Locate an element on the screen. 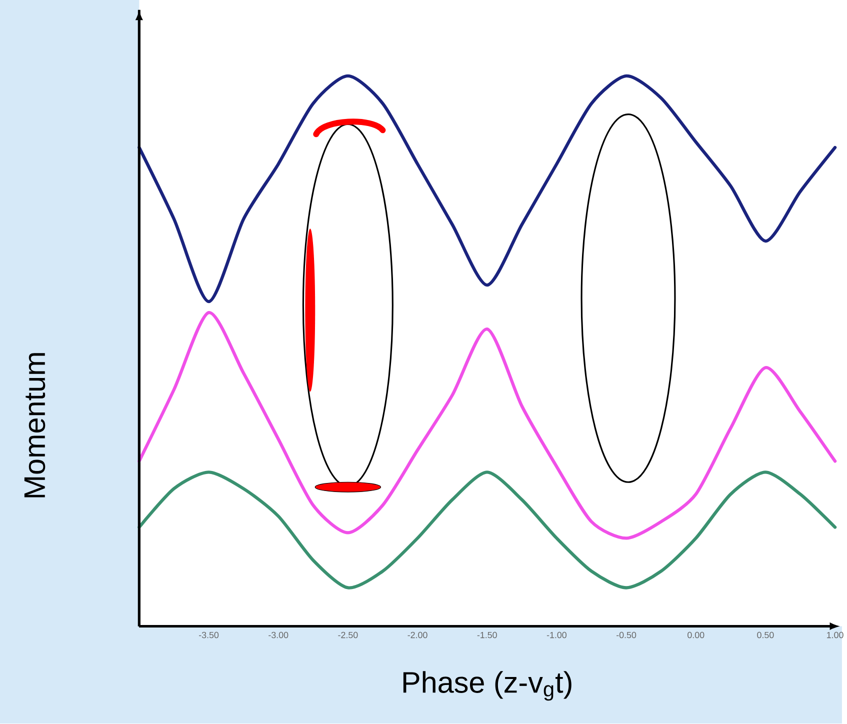  y-axis-title: Momentum is located at coordinates (35, 425).